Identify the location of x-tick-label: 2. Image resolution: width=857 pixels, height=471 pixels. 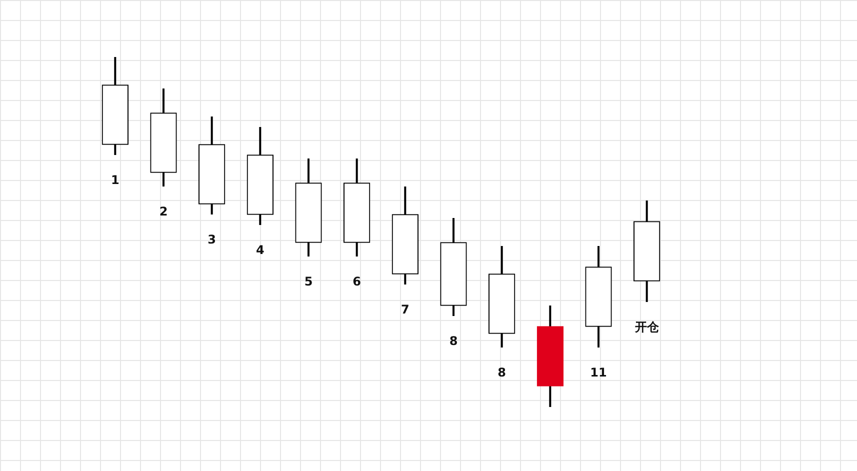
(163, 211).